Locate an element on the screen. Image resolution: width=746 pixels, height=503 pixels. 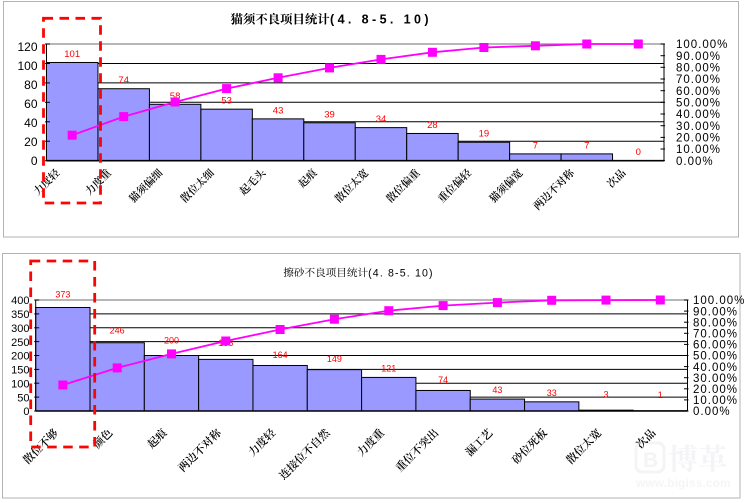
svg-text: 34 is located at coordinates (381, 119).